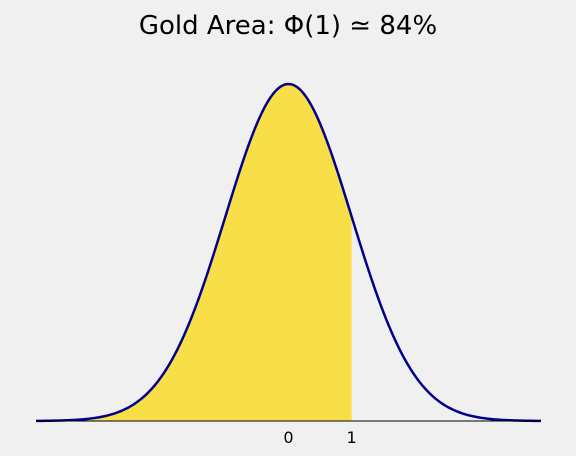 The height and width of the screenshot is (456, 576). I want to click on chart-title: Gold Area: Φ(1) ≃ 84%, so click(288, 26).